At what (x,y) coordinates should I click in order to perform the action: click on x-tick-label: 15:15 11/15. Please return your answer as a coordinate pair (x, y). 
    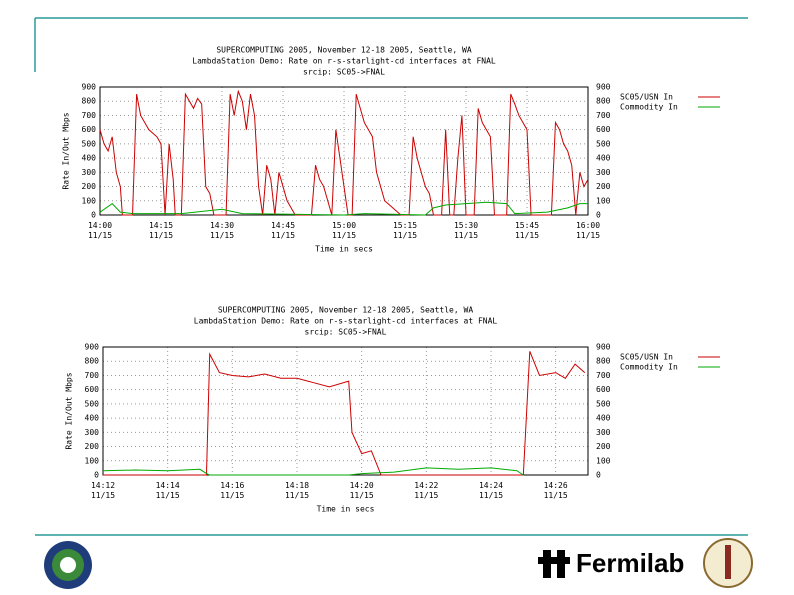
    Looking at the image, I should click on (405, 230).